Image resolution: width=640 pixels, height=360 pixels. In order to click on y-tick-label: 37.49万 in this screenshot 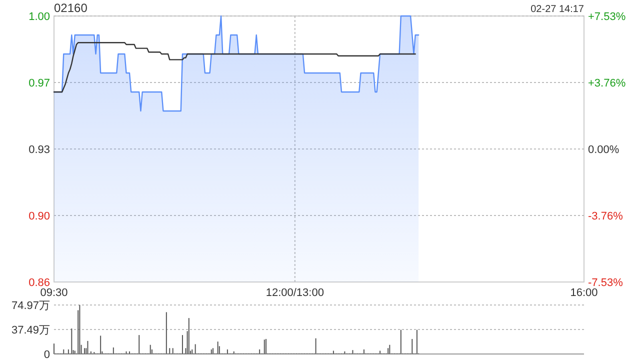, I will do `click(30, 330)`.